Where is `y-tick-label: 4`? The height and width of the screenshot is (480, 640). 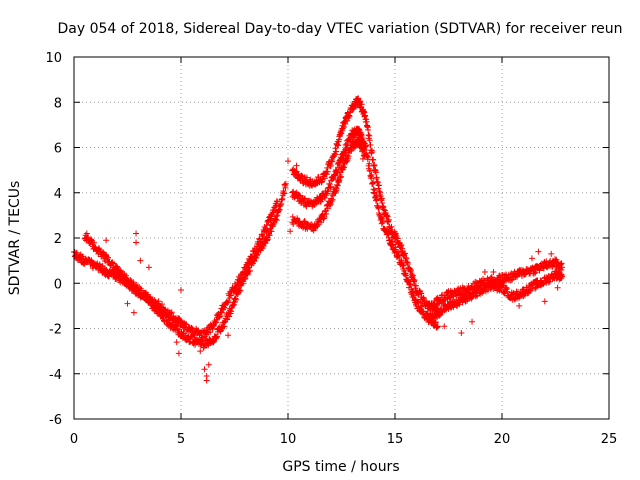
y-tick-label: 4 is located at coordinates (58, 194).